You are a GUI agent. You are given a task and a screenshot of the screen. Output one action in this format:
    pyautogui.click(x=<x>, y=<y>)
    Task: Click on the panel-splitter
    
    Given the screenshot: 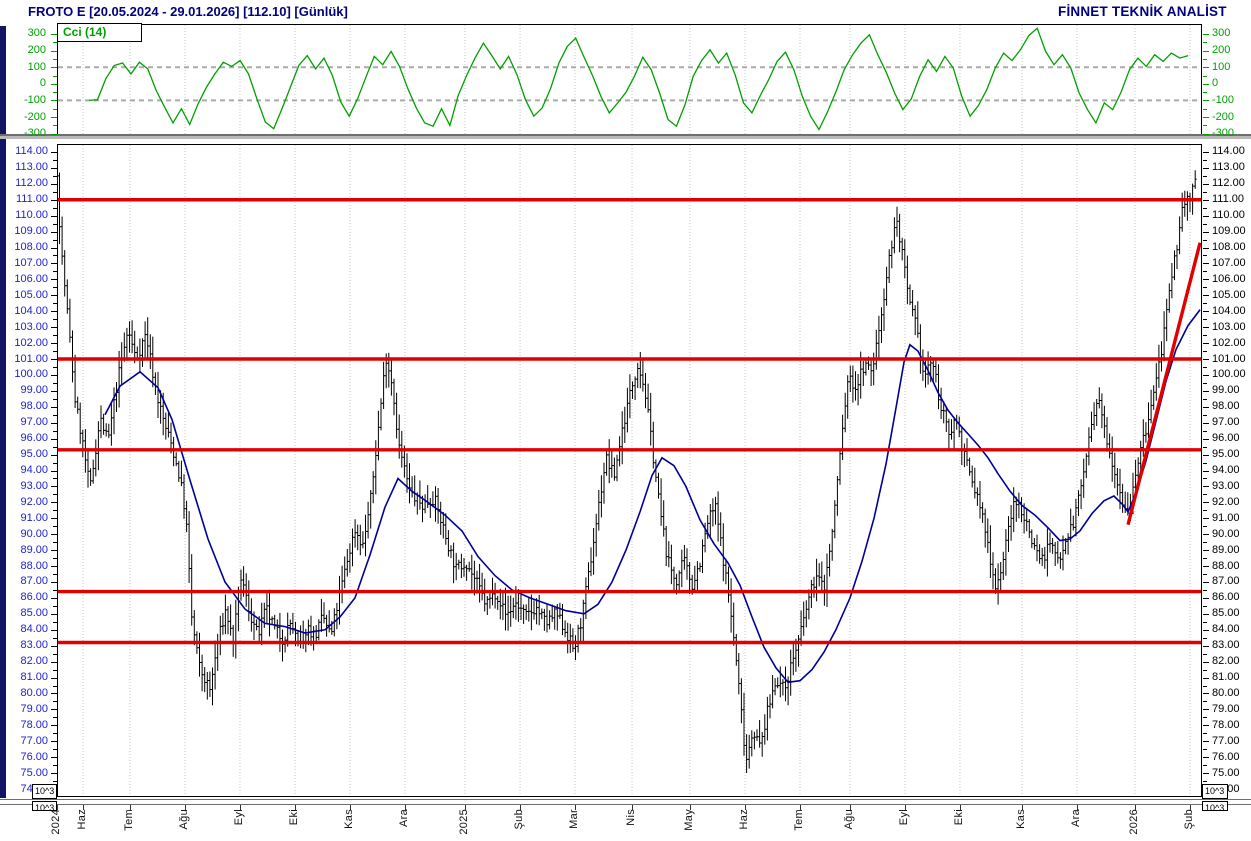 What is the action you would take?
    pyautogui.click(x=625, y=136)
    